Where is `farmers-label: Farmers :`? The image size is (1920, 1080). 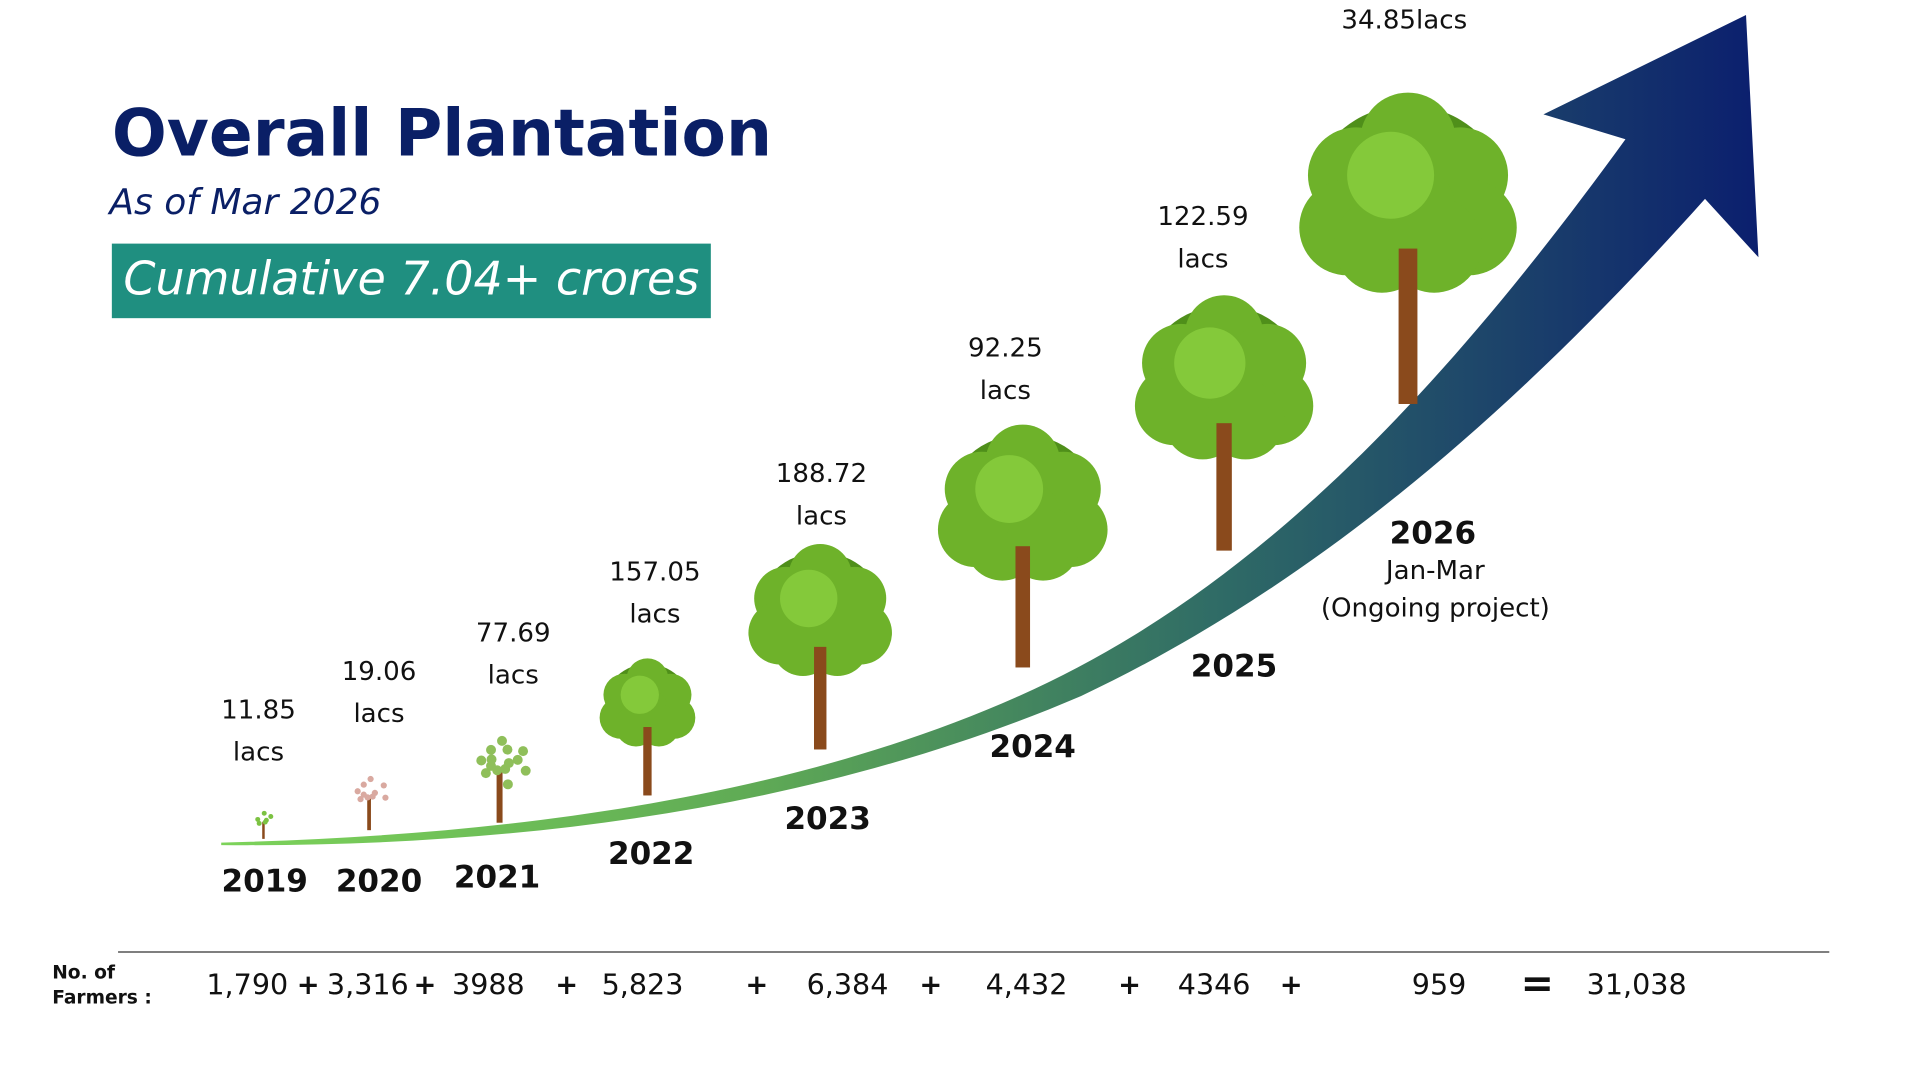
farmers-label: Farmers : is located at coordinates (102, 997).